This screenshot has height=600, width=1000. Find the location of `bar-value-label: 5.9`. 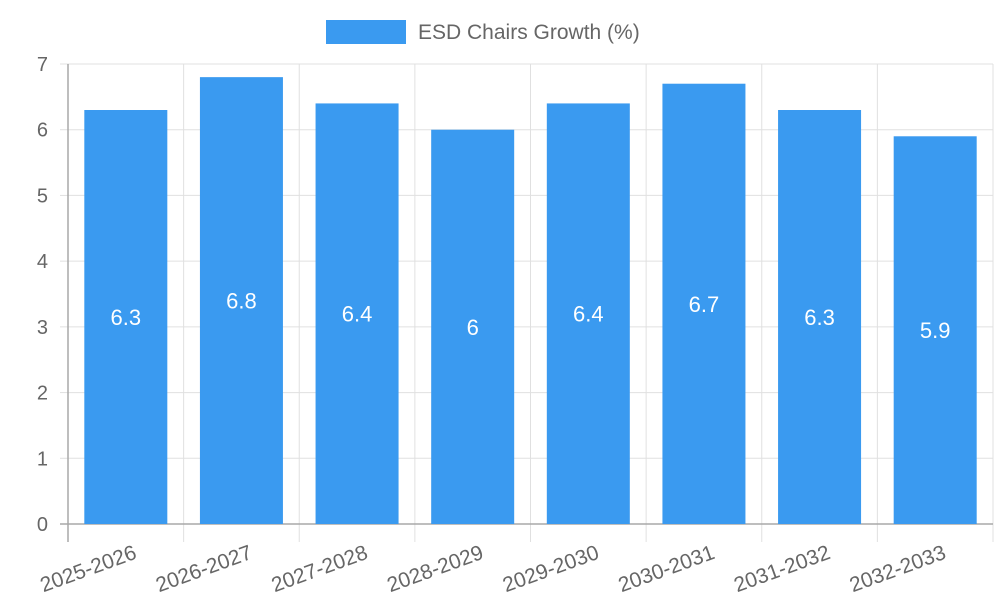

bar-value-label: 5.9 is located at coordinates (935, 330).